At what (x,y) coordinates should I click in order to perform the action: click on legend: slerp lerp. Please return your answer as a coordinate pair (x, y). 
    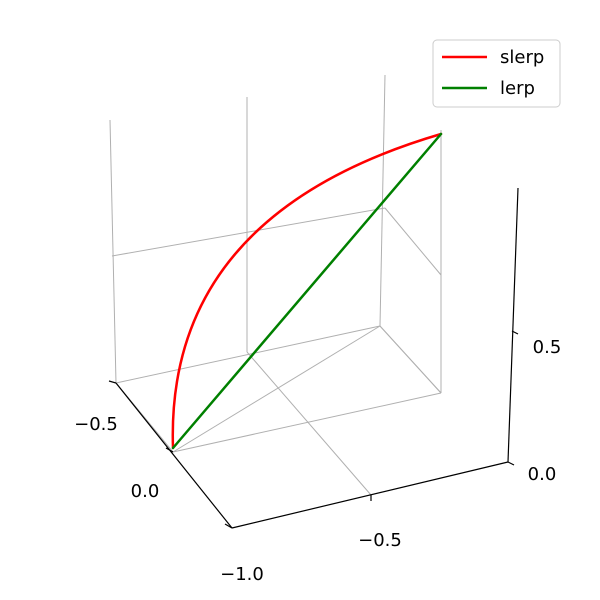
    Looking at the image, I should click on (496, 73).